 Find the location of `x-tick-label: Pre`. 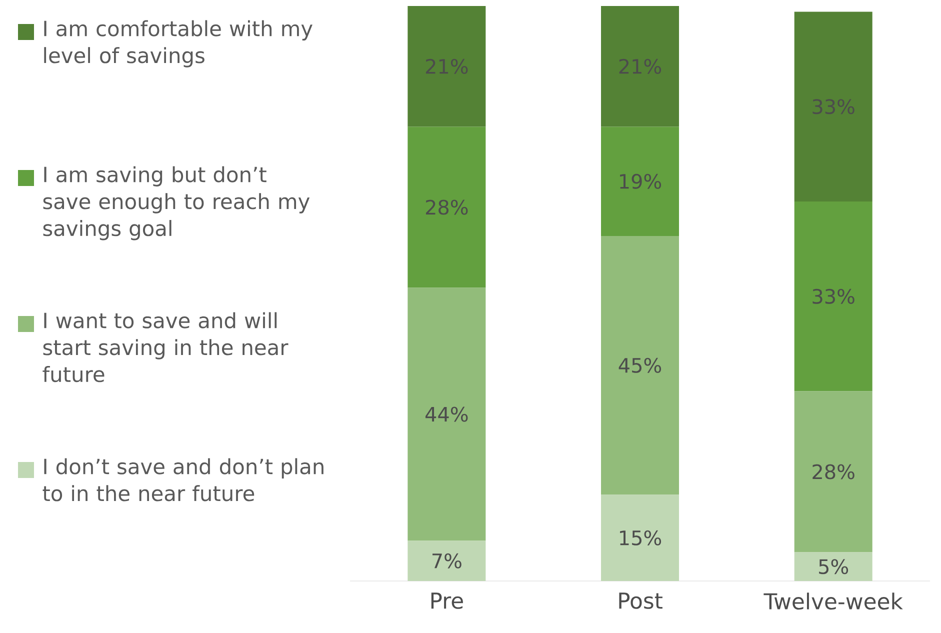

x-tick-label: Pre is located at coordinates (447, 600).